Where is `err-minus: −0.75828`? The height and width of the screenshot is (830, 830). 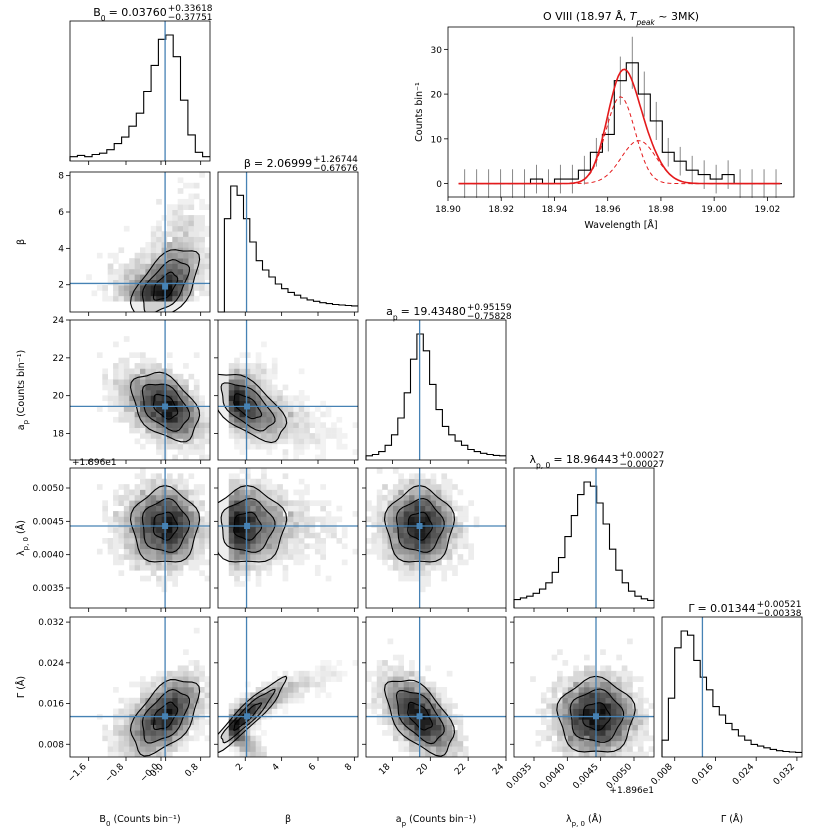 err-minus: −0.75828 is located at coordinates (489, 317).